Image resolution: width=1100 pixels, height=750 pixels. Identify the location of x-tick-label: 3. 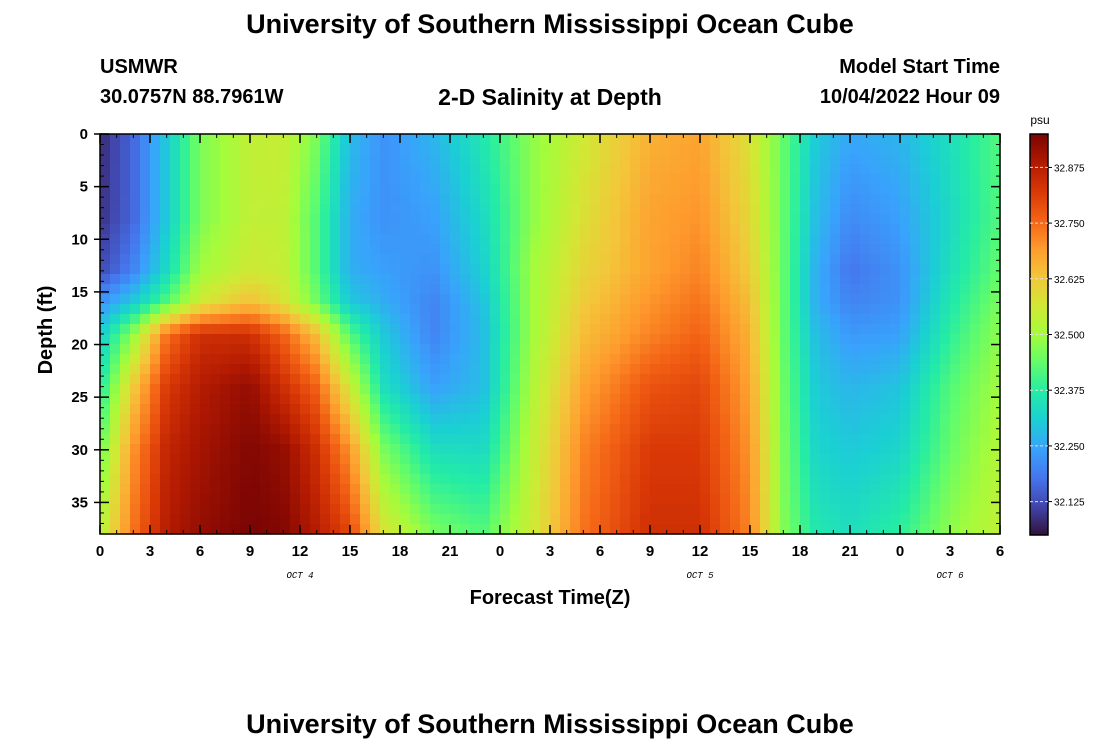
(950, 551).